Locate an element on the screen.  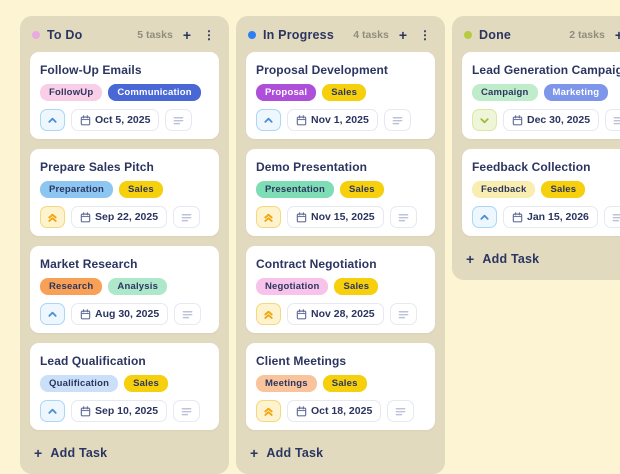
due-date-chip: Sep 22, 2025 is located at coordinates (119, 217).